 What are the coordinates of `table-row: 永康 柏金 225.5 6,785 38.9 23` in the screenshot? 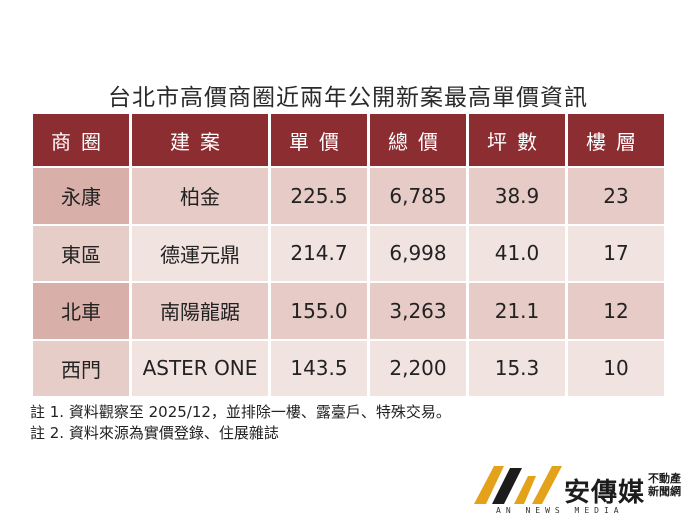 It's located at (348, 197).